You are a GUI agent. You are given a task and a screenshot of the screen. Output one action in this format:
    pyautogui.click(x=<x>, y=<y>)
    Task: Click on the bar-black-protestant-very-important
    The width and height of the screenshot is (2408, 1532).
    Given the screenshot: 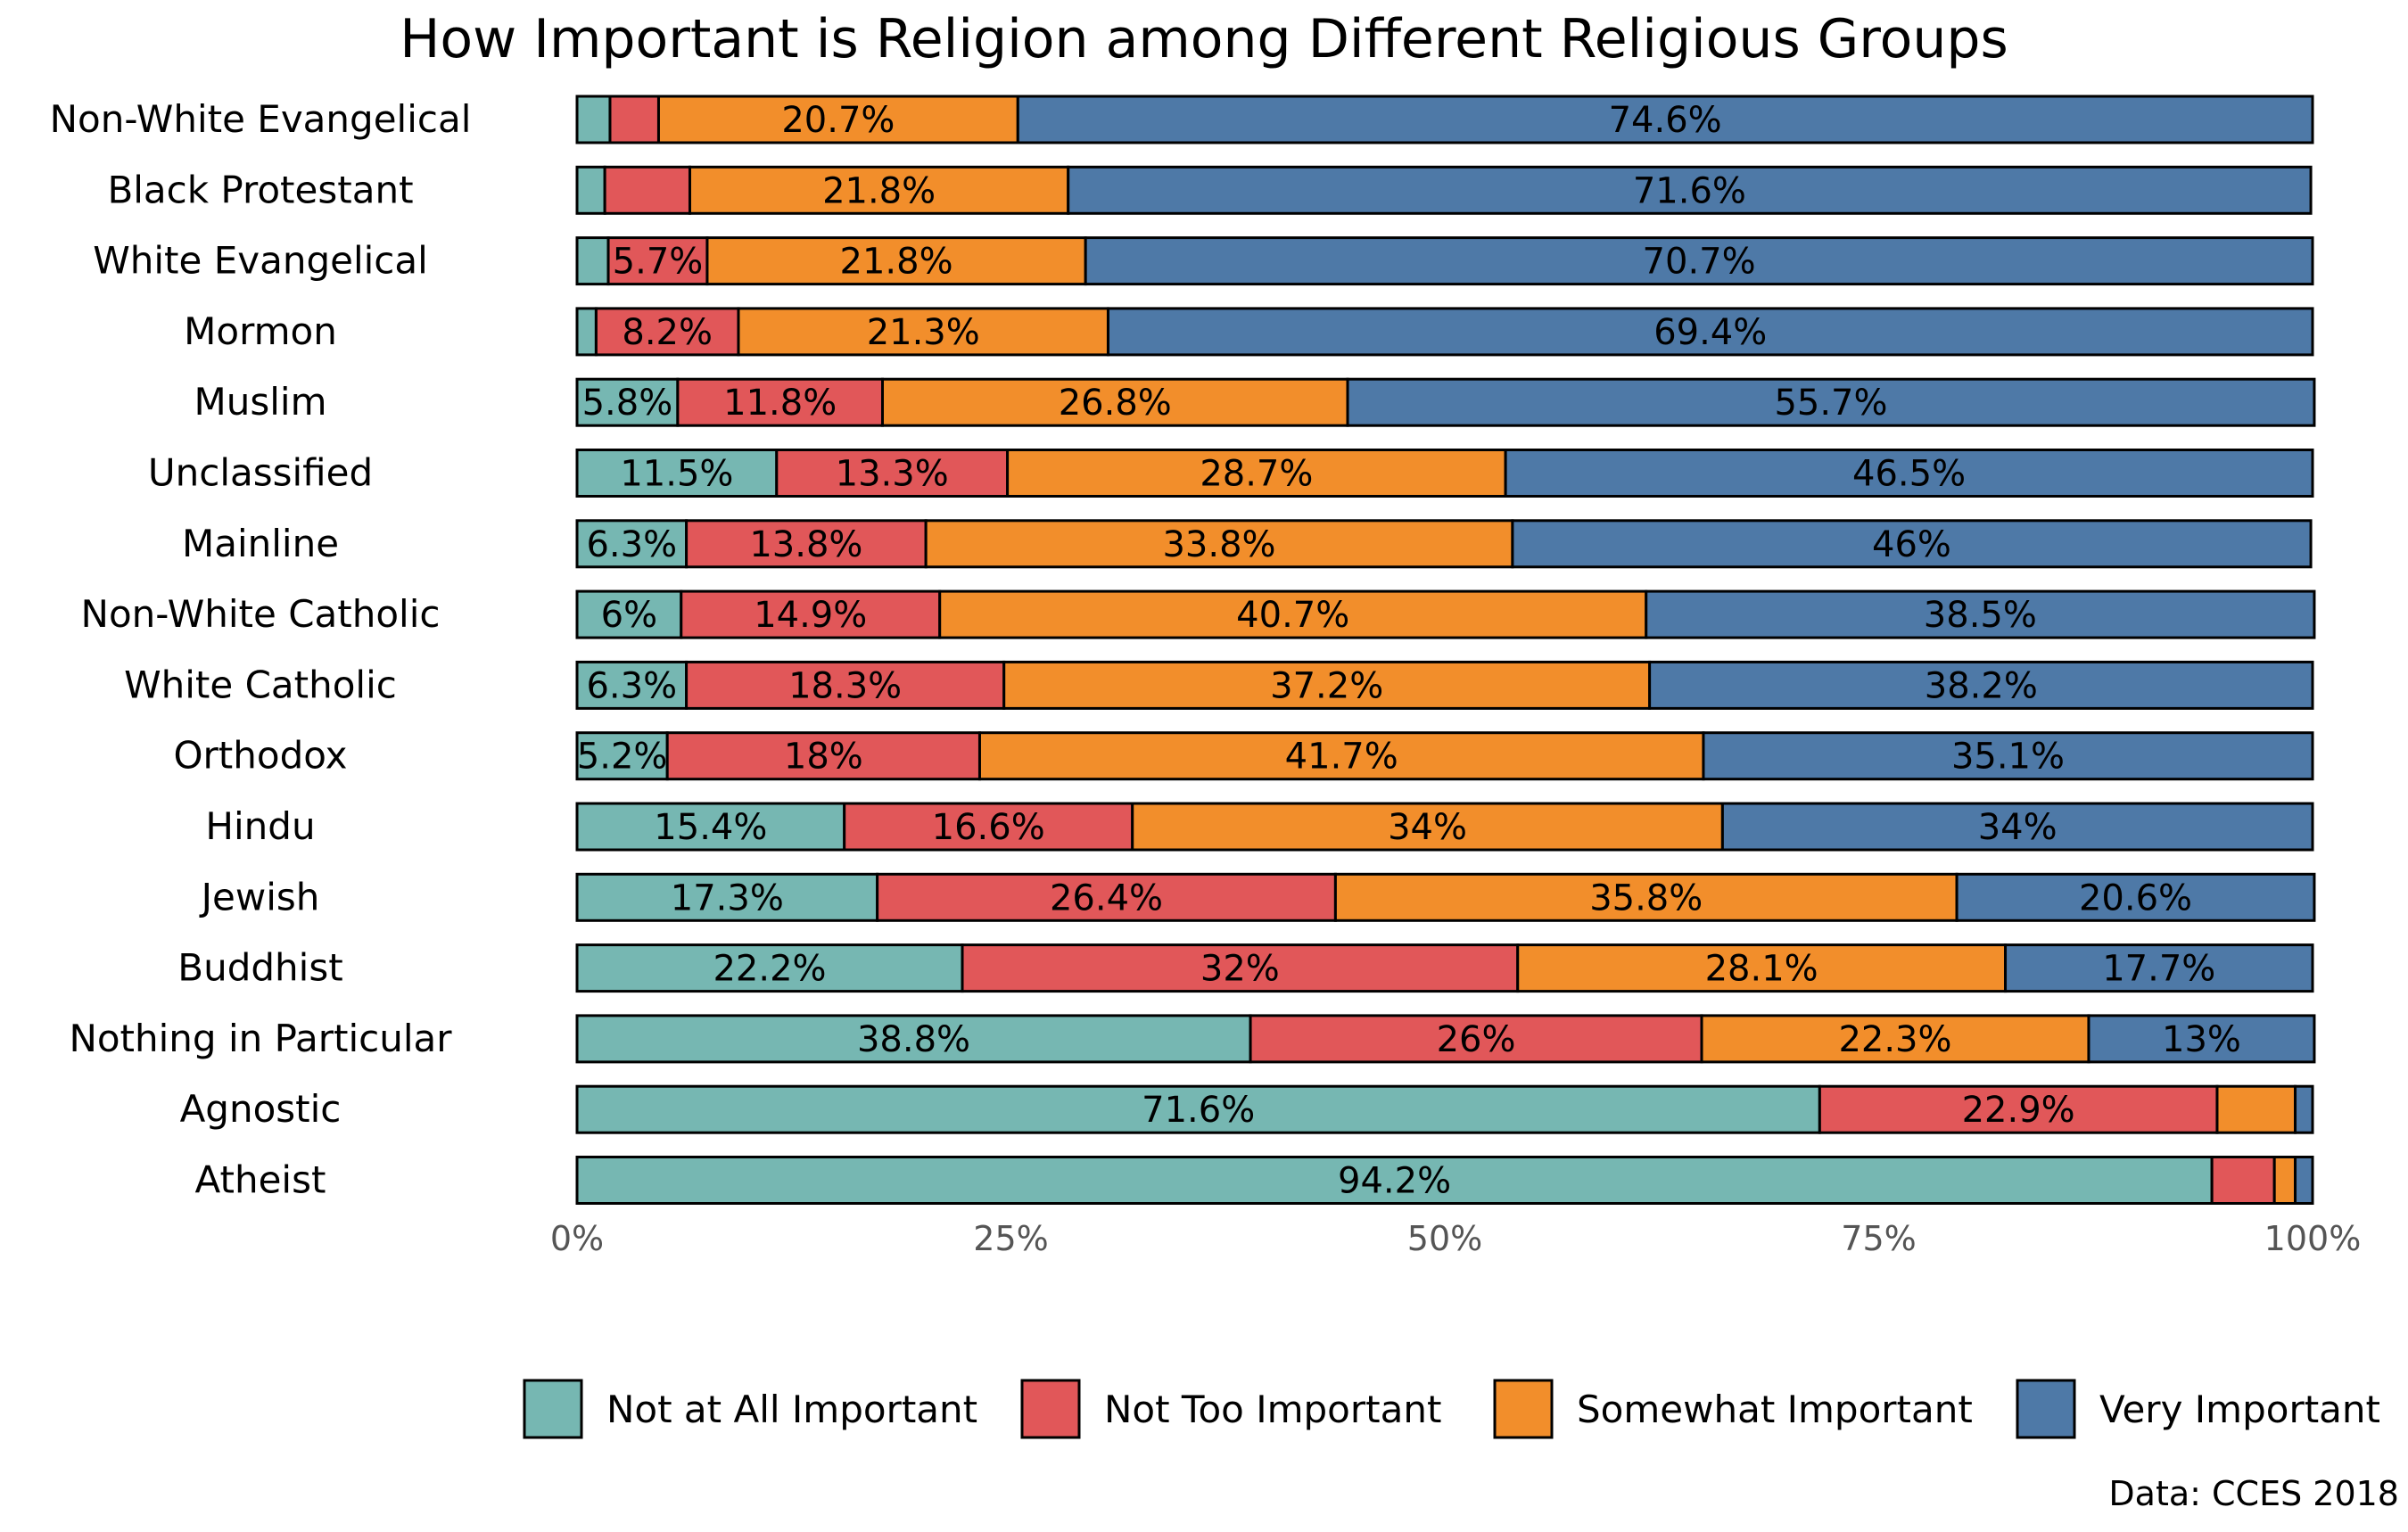 What is the action you would take?
    pyautogui.click(x=1690, y=190)
    